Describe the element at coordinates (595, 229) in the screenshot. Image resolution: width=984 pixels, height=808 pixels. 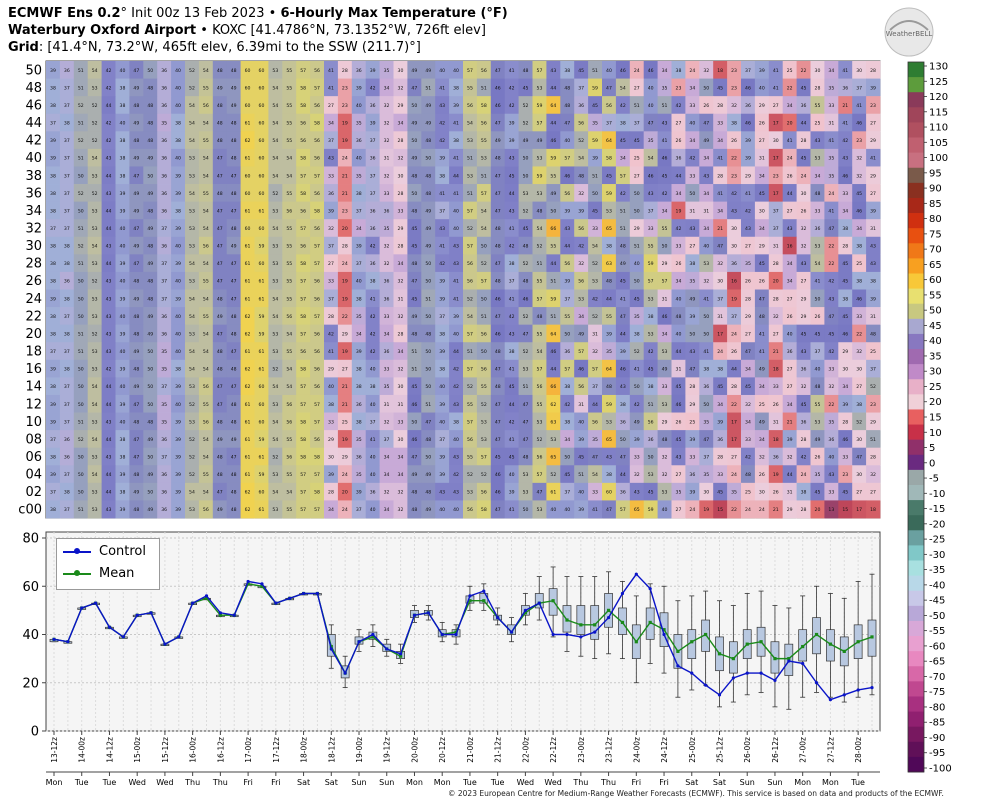
I see `heatmap-cell-value: 33` at that location.